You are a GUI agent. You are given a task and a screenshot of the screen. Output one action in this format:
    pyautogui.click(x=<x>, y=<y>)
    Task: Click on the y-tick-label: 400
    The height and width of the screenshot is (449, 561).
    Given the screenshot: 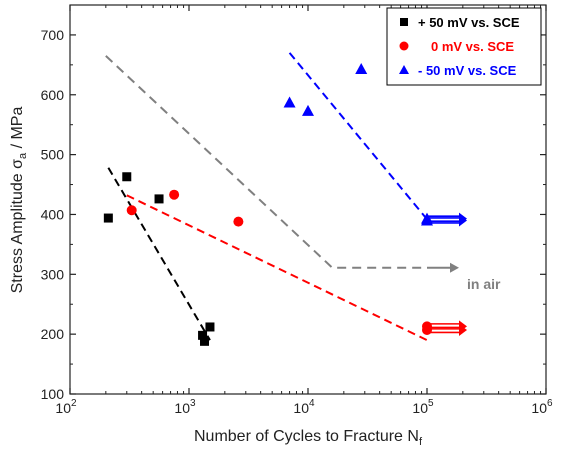 What is the action you would take?
    pyautogui.click(x=53, y=214)
    